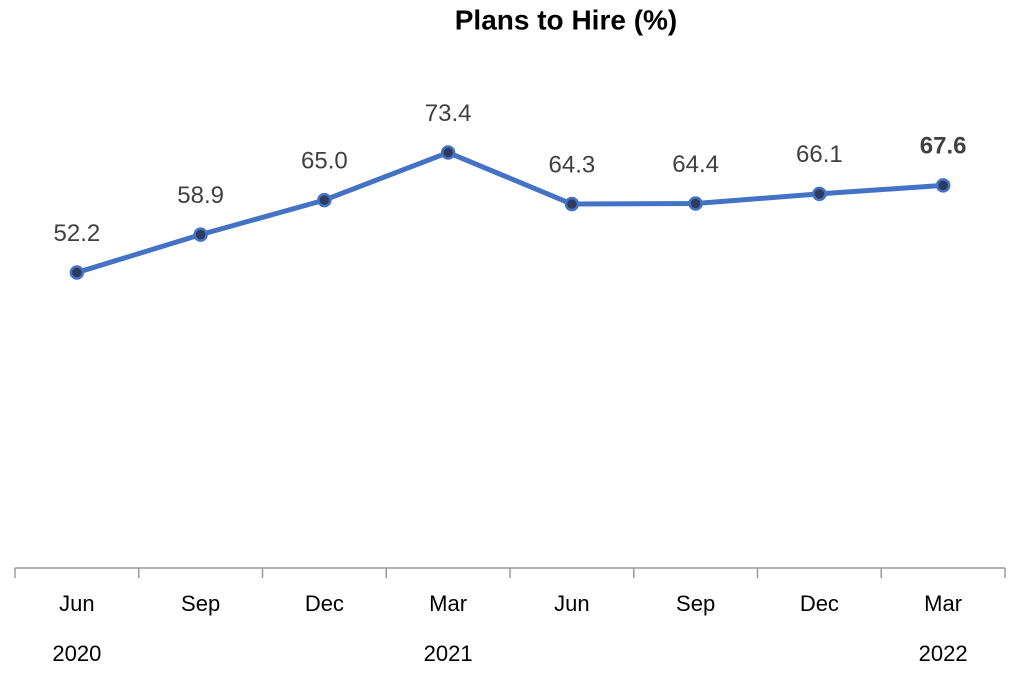  I want to click on data-label: 52.2, so click(77, 233).